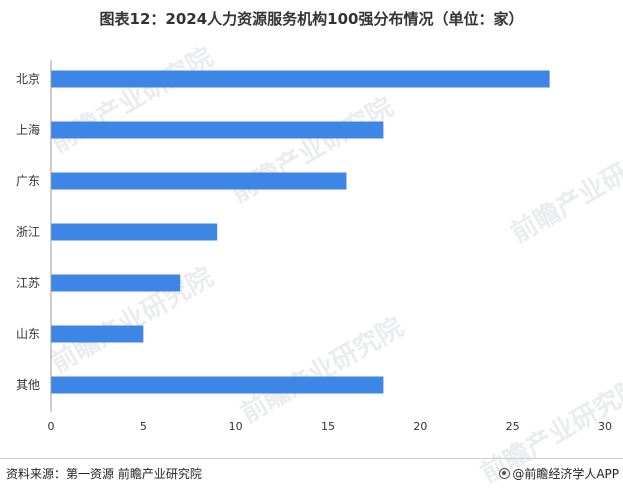  I want to click on x-tick-label: 15, so click(328, 426).